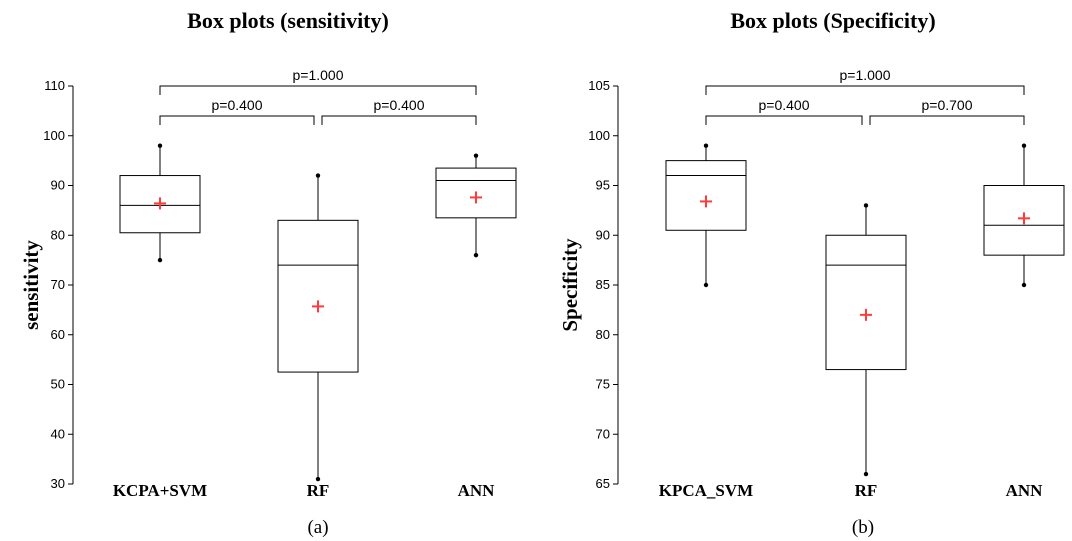  What do you see at coordinates (160, 490) in the screenshot?
I see `category-label: KCPA+SVM` at bounding box center [160, 490].